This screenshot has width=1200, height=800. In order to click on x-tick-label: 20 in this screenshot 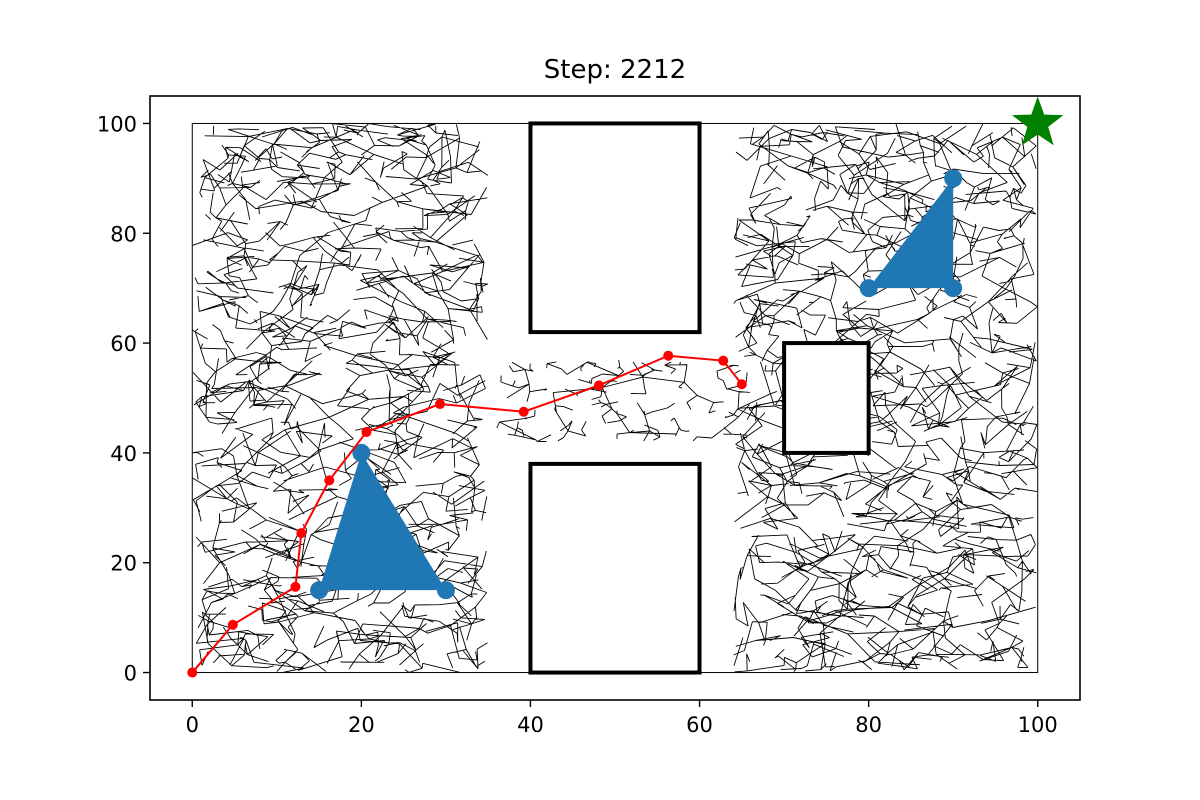, I will do `click(361, 725)`.